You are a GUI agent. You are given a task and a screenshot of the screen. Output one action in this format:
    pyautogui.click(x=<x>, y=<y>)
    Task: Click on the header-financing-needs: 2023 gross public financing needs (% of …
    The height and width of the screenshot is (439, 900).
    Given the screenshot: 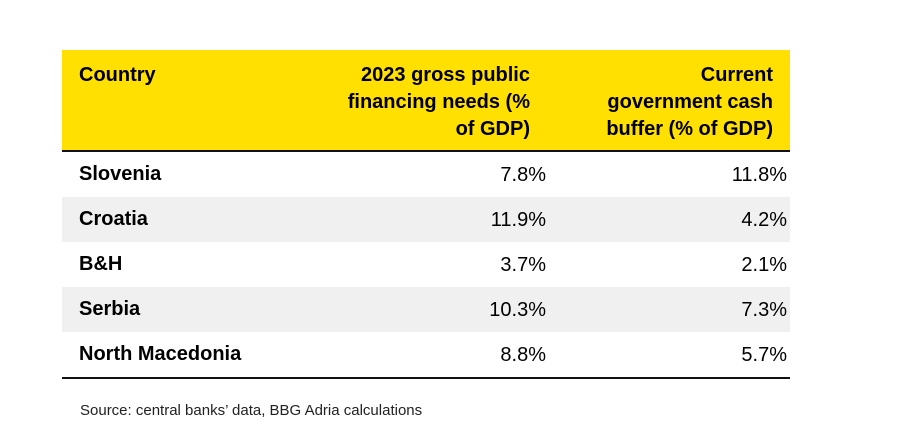 What is the action you would take?
    pyautogui.click(x=410, y=102)
    